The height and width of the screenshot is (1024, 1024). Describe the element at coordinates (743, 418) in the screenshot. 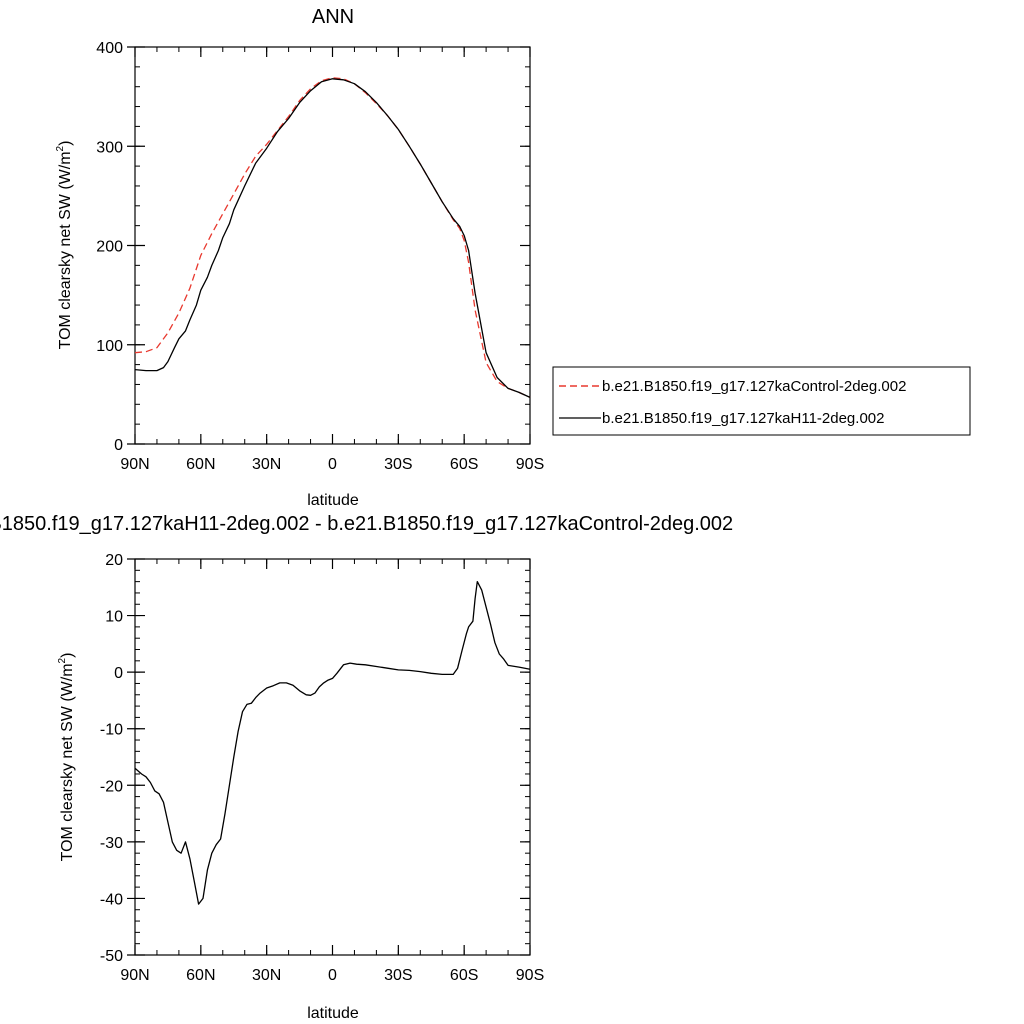

I see `legend-entry-h11: b.e21.B1850.f19_g17.127kaH11-2deg.002` at that location.